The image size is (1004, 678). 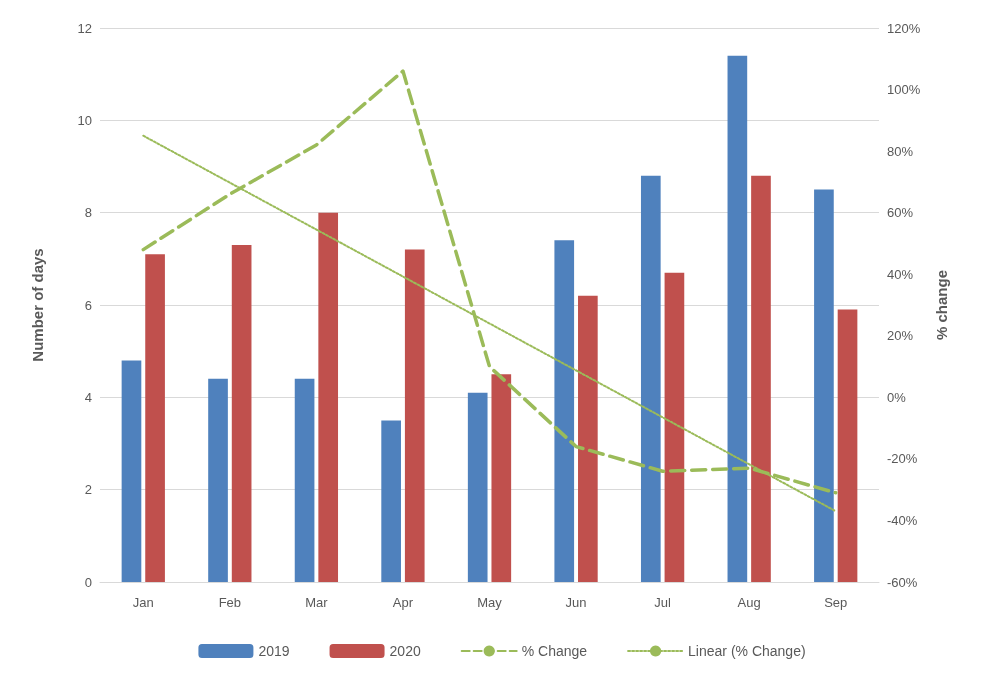 I want to click on y-tick-label: 0, so click(x=88, y=582).